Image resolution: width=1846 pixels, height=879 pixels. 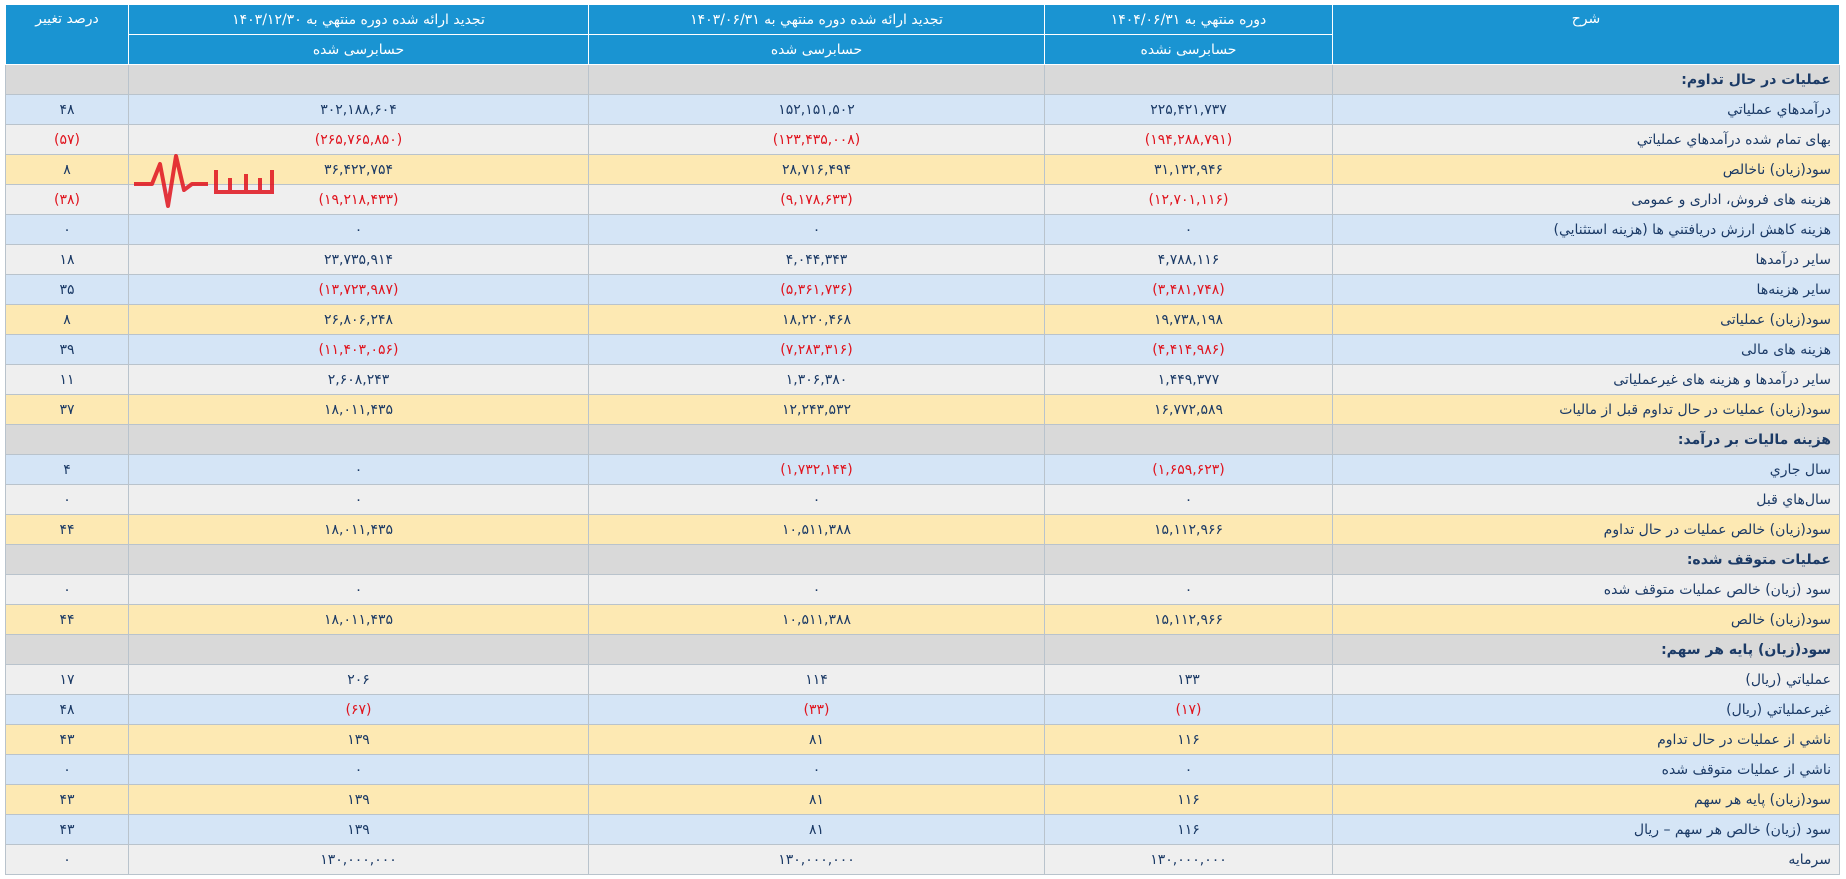 What do you see at coordinates (922, 559) in the screenshot?
I see `section-row: عمليات متوقف شده:` at bounding box center [922, 559].